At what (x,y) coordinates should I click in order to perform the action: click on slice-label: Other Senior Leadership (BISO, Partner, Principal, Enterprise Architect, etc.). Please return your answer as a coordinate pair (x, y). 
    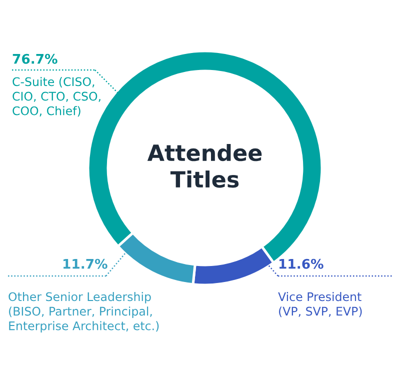
    Looking at the image, I should click on (83, 312).